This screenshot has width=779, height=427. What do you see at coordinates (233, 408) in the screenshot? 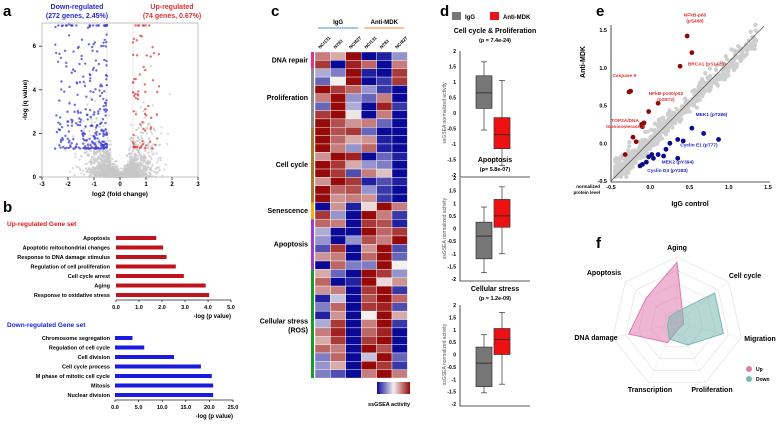
I see `x-tick-label: 25.0` at bounding box center [233, 408].